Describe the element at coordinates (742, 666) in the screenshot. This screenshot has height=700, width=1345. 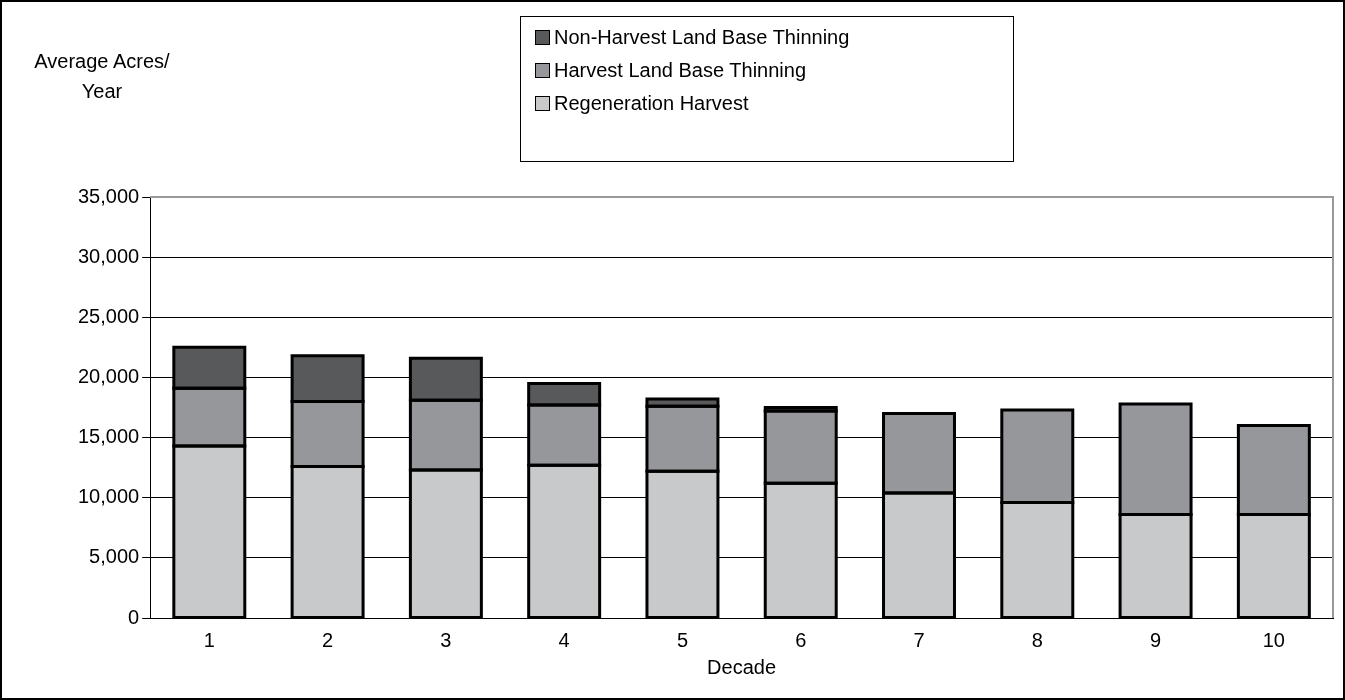
I see `x-axis-title: Decade` at that location.